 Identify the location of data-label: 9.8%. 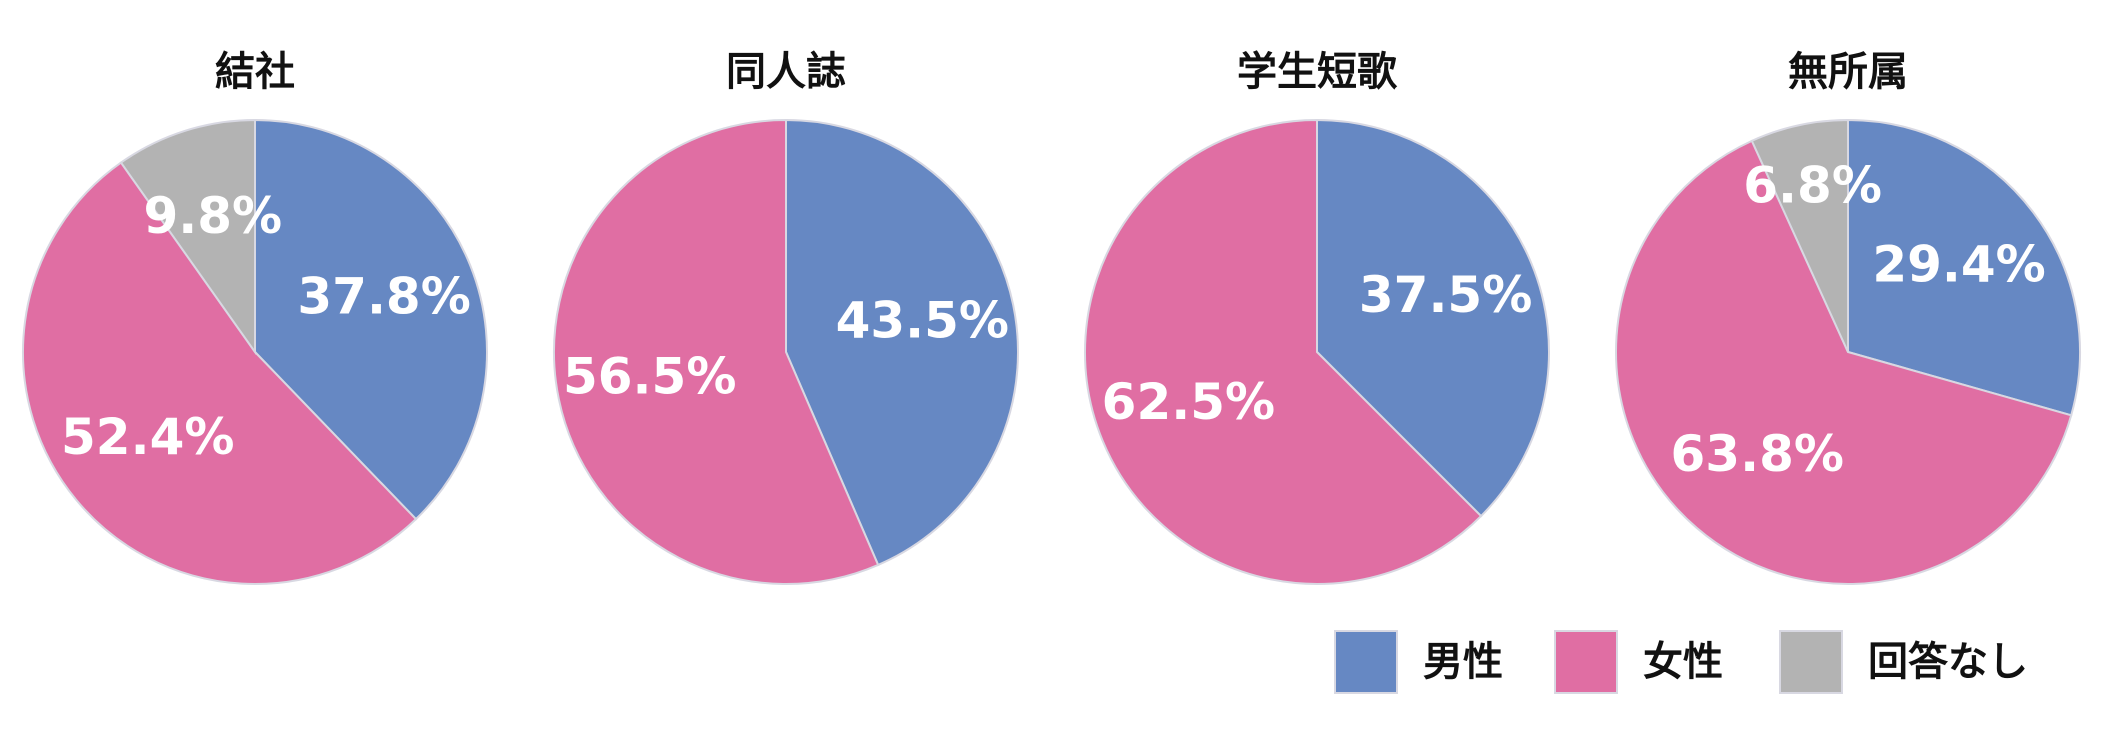
(212, 216).